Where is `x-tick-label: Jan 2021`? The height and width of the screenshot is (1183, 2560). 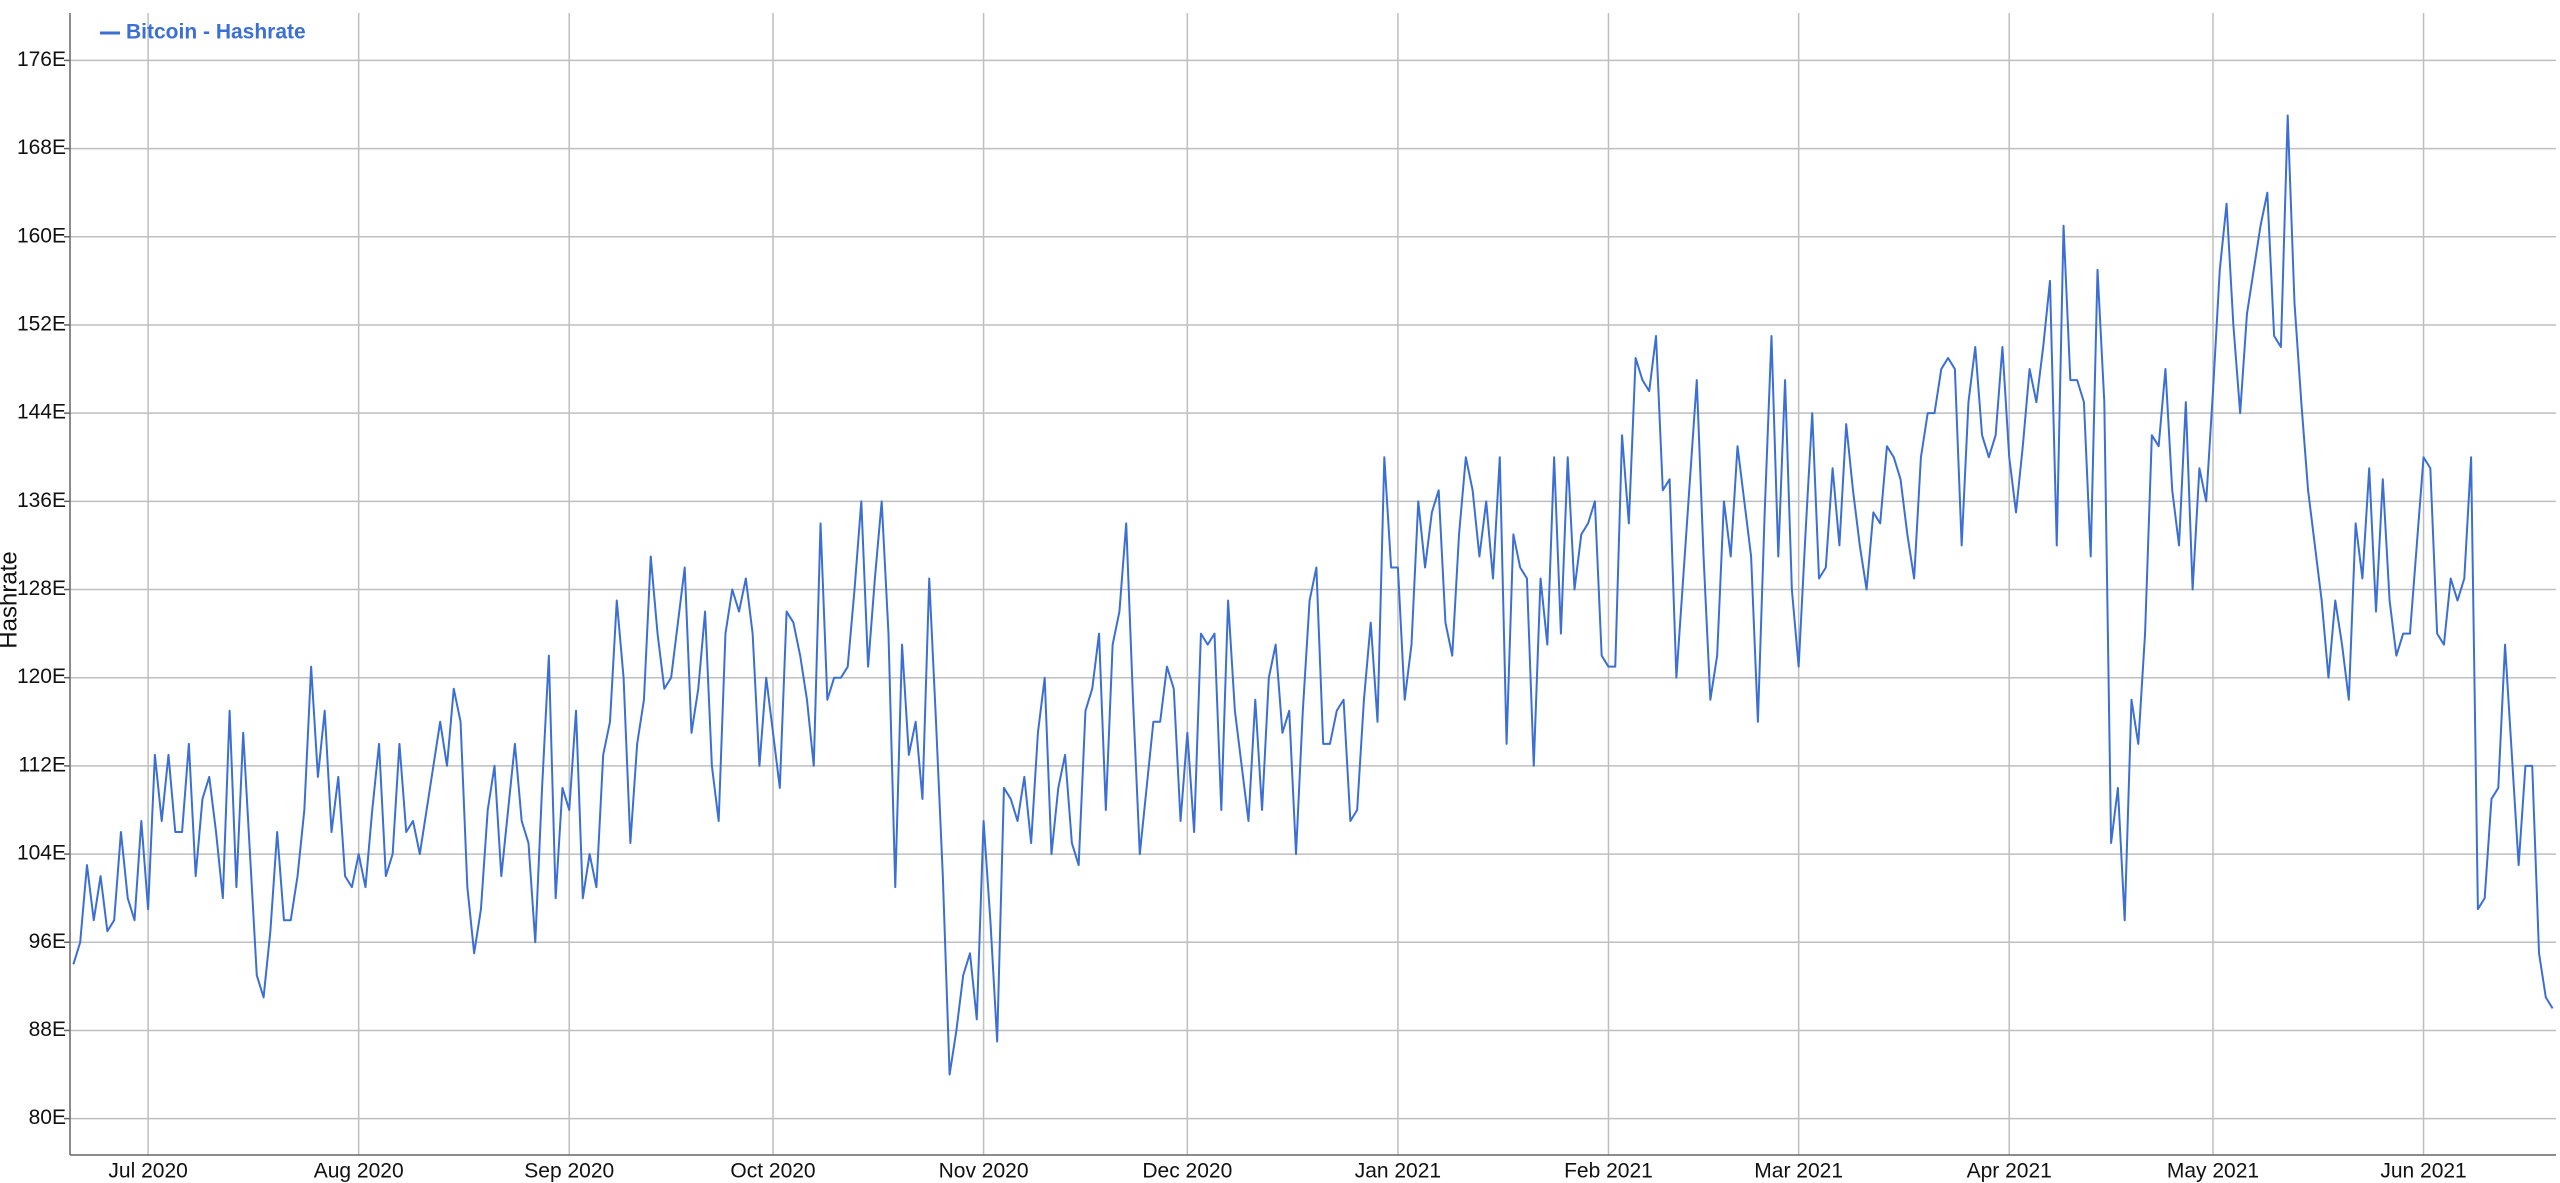 x-tick-label: Jan 2021 is located at coordinates (1398, 1171).